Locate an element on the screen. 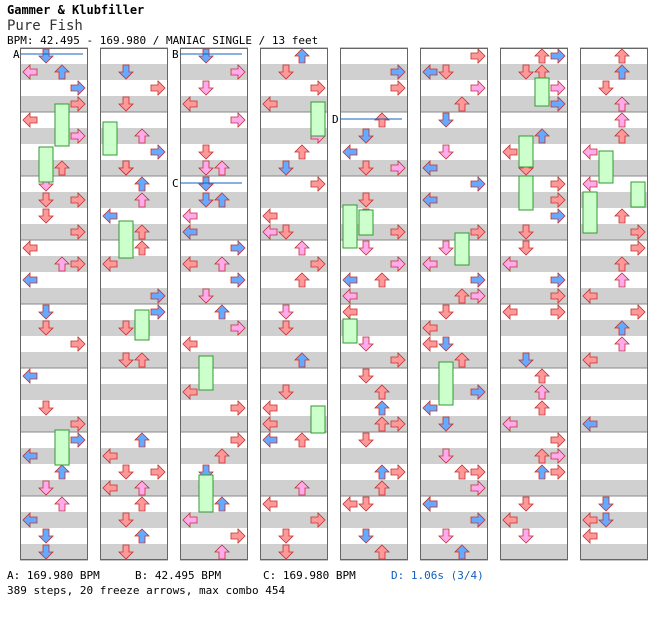 The width and height of the screenshot is (672, 620). song-title: Pure Fish is located at coordinates (45, 26).